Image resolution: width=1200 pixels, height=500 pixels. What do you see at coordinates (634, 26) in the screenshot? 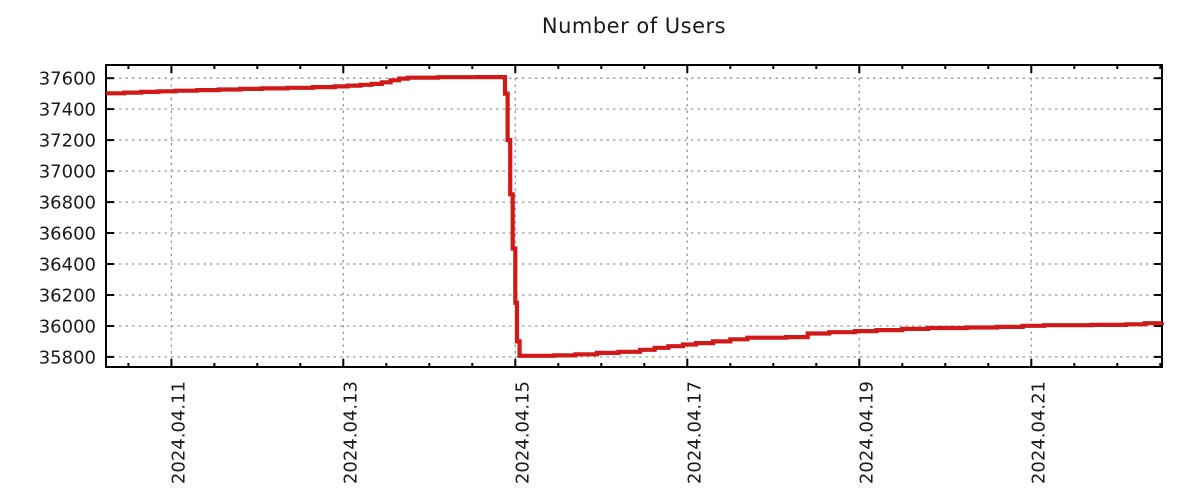
I see `chart-title: Number of Users` at bounding box center [634, 26].